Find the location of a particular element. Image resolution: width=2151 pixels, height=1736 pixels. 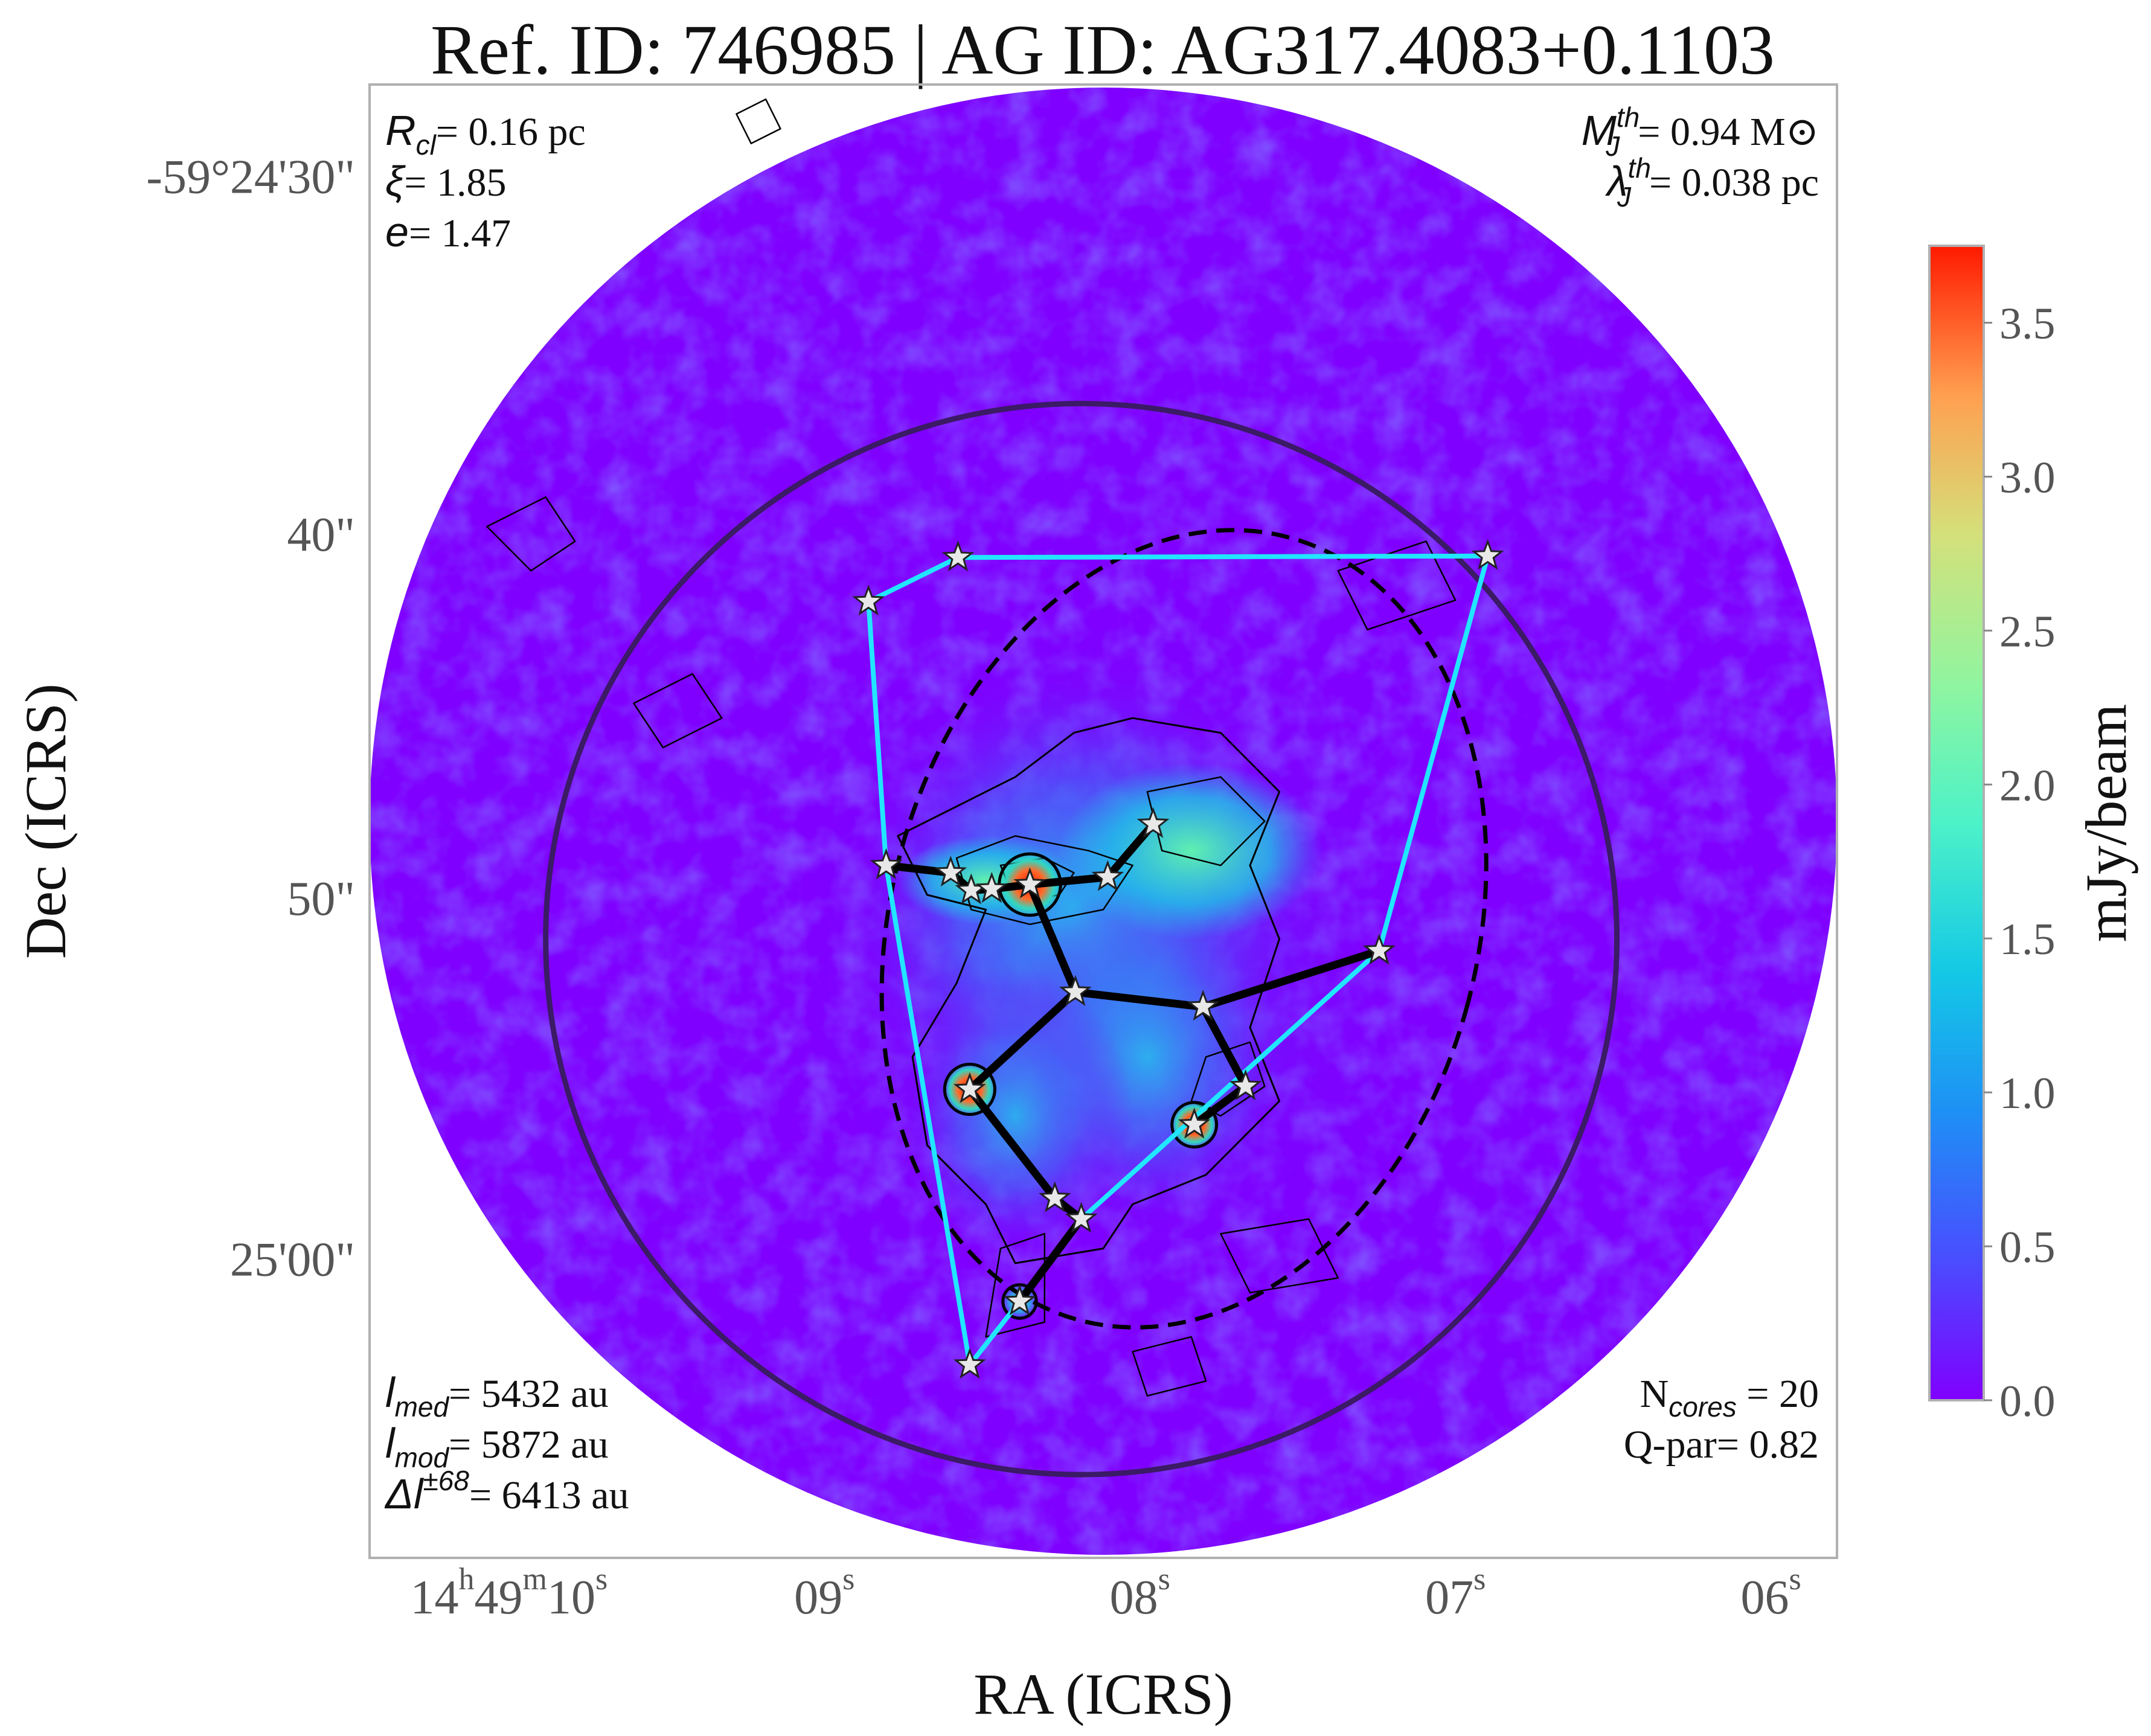

annotation-line: Ncores = 20 is located at coordinates (1729, 1397).